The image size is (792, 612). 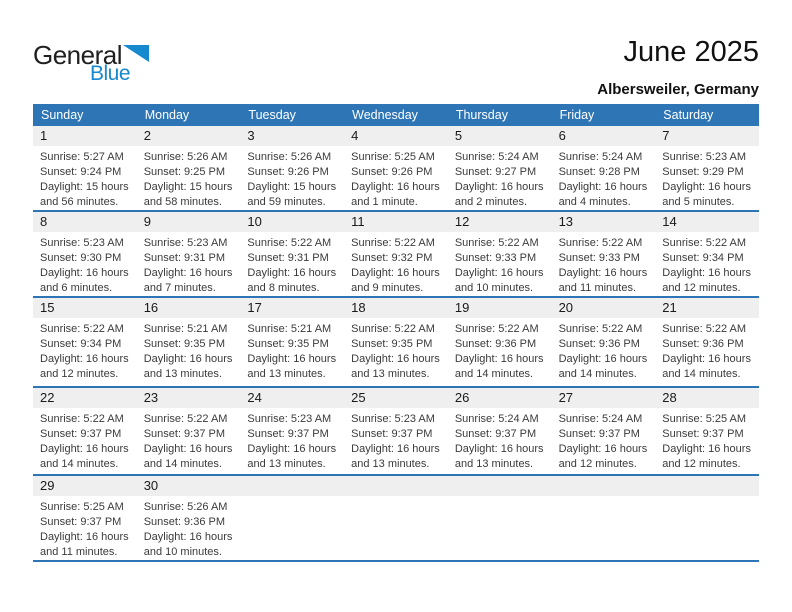 I want to click on weekday-header-thursday: Thursday, so click(x=481, y=115).